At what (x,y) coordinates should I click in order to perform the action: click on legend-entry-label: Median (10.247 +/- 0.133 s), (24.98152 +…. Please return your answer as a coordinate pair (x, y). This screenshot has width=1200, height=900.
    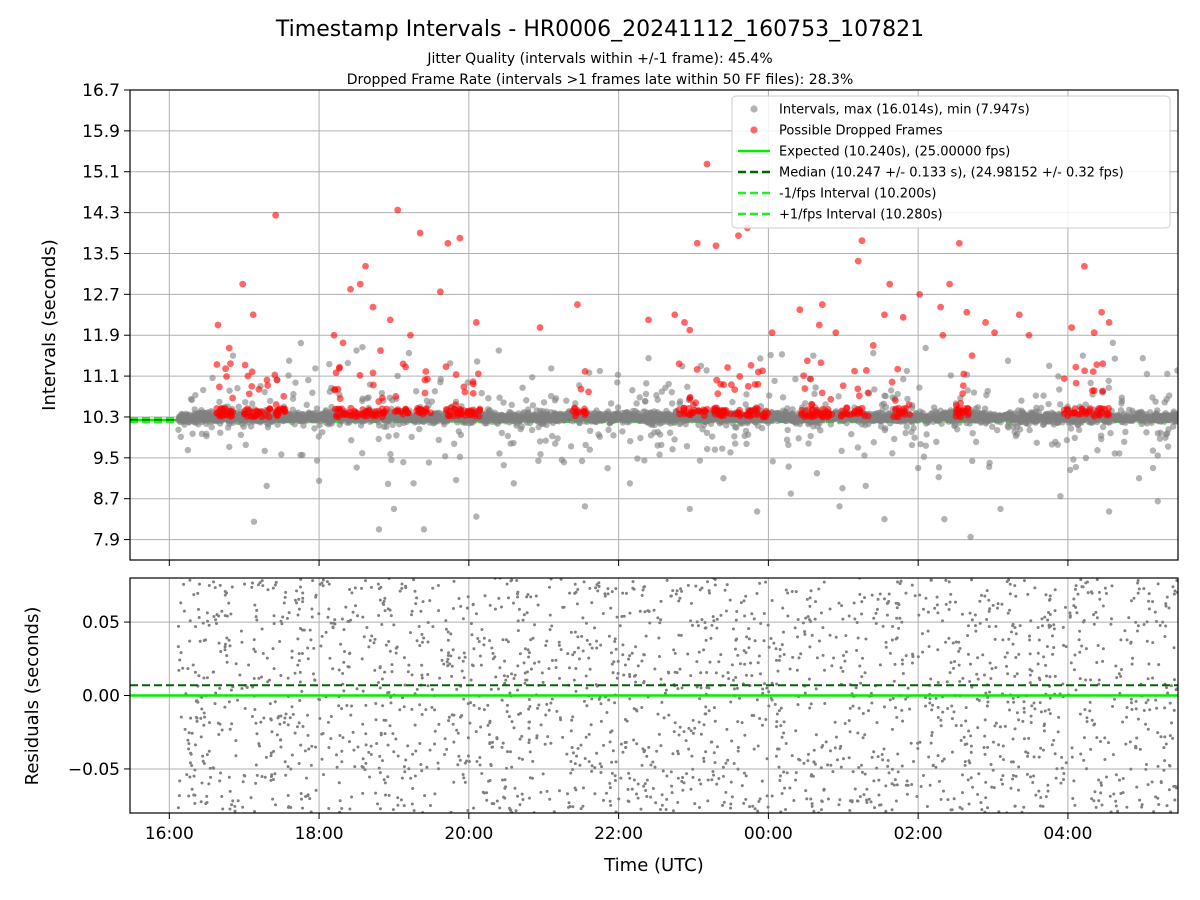
    Looking at the image, I should click on (951, 173).